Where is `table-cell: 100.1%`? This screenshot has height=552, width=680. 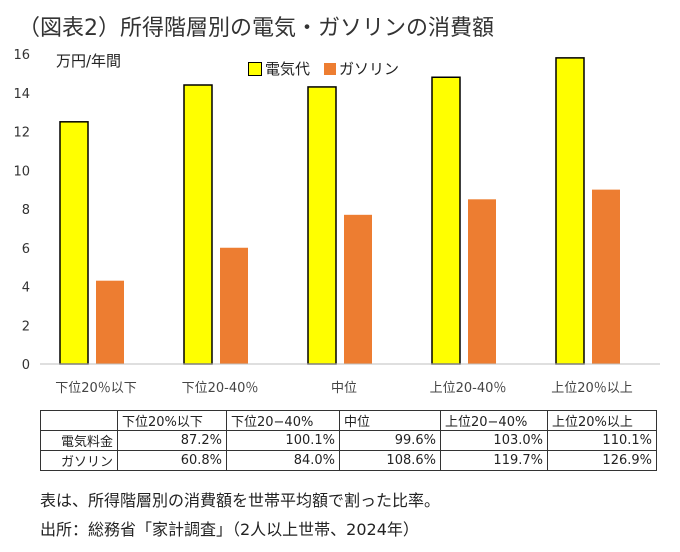 table-cell: 100.1% is located at coordinates (283, 440).